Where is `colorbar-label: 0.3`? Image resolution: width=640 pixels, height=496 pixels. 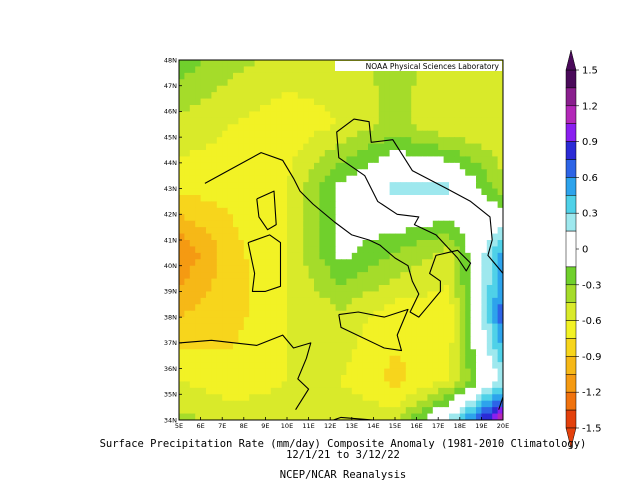 colorbar-label: 0.3 is located at coordinates (590, 214).